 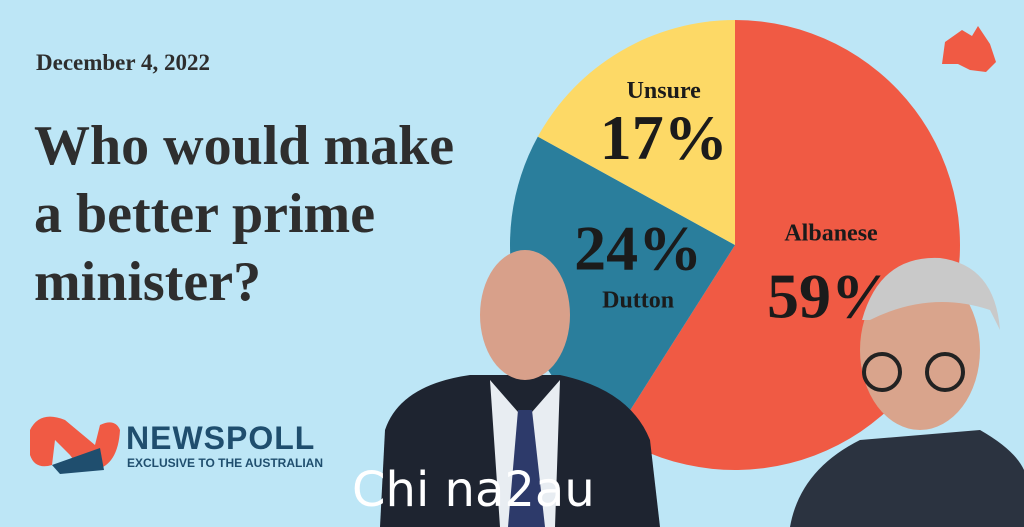 What do you see at coordinates (638, 300) in the screenshot?
I see `slice-name: Dutton` at bounding box center [638, 300].